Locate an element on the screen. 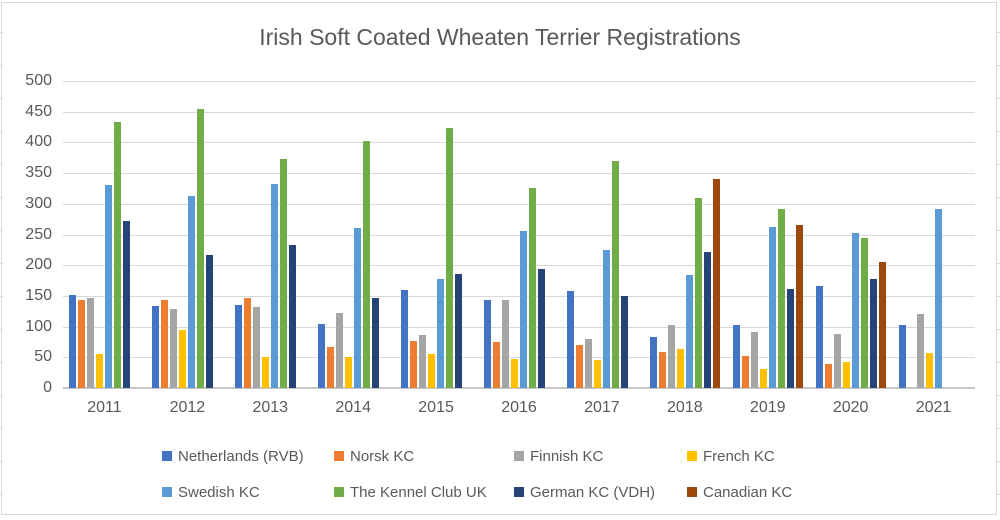 This screenshot has width=1000, height=520. legend-label: German KC (VDH) is located at coordinates (593, 492).